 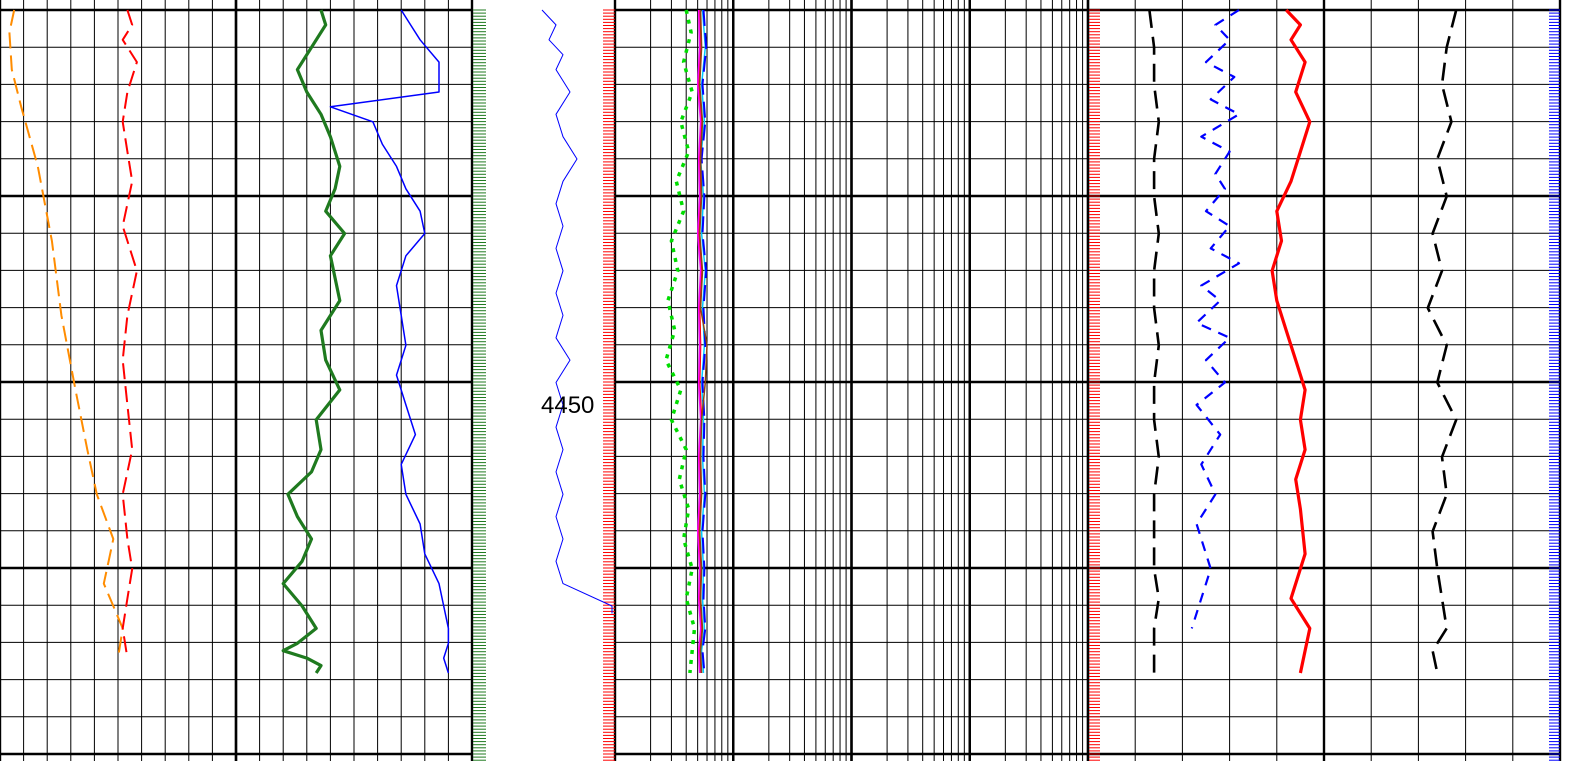 I want to click on depth-label-4450: 4450, so click(x=567, y=405).